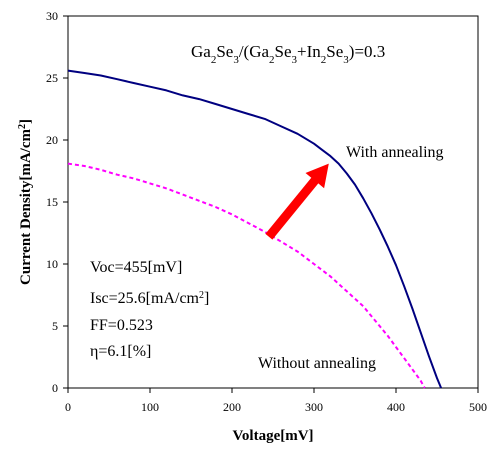  Describe the element at coordinates (55, 388) in the screenshot. I see `y-tick-label: 0` at that location.